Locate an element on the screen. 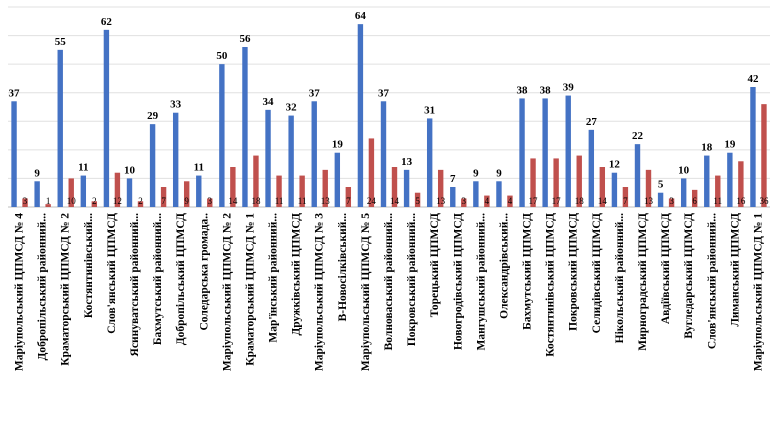  value-label-series-1: 9 is located at coordinates (37, 173).